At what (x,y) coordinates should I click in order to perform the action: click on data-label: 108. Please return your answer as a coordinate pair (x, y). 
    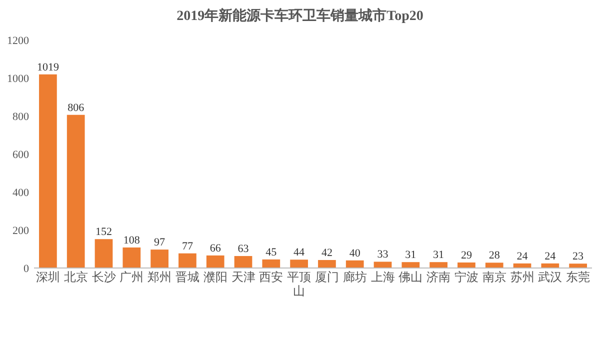
    Looking at the image, I should click on (131, 240).